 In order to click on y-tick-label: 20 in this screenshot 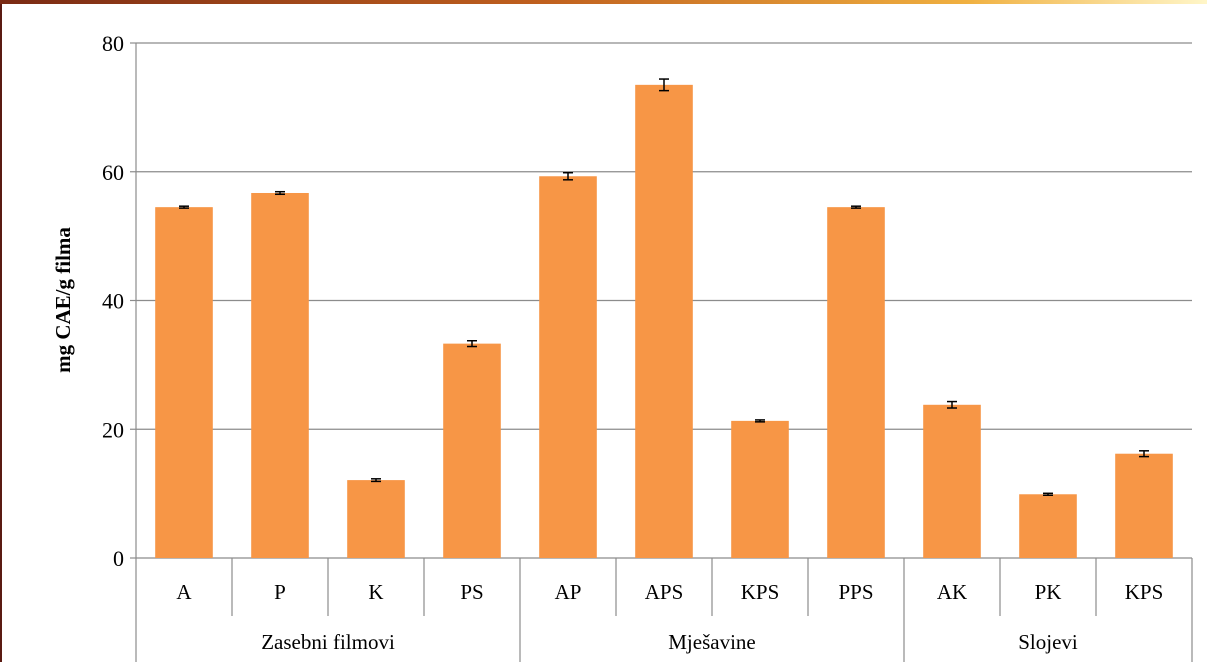, I will do `click(113, 429)`.